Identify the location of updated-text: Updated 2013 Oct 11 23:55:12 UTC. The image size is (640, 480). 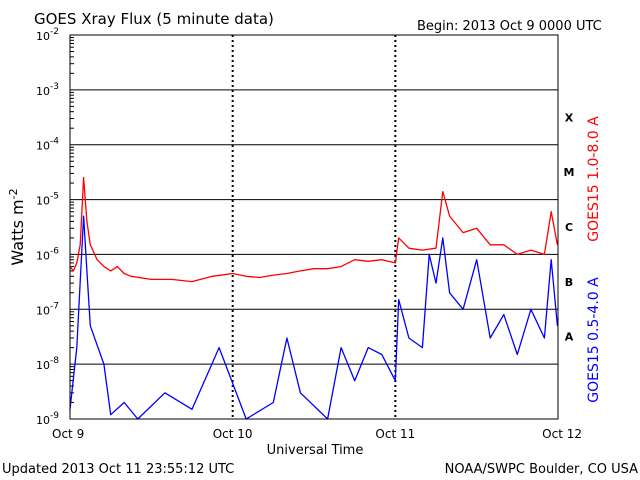
(118, 469).